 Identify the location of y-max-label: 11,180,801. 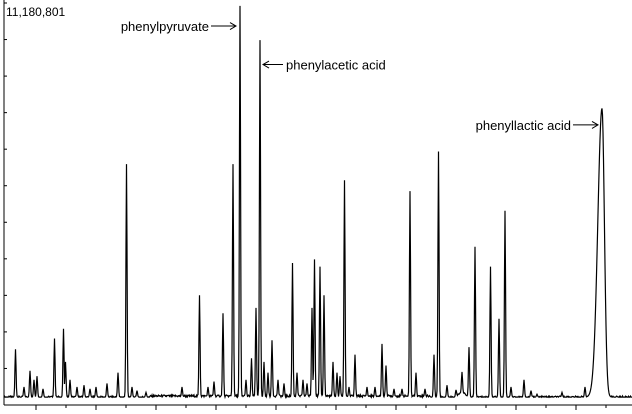
(35, 12).